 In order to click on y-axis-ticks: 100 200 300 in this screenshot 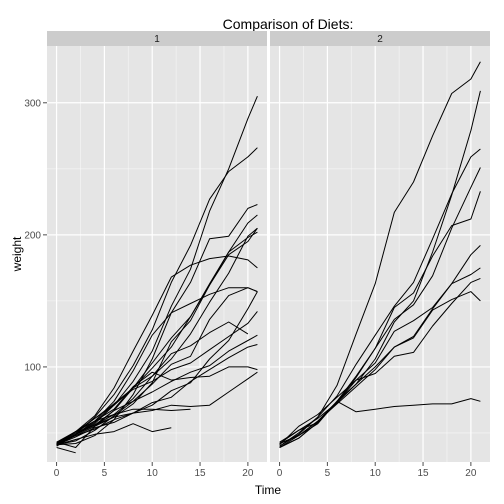, I will do `click(35, 235)`.